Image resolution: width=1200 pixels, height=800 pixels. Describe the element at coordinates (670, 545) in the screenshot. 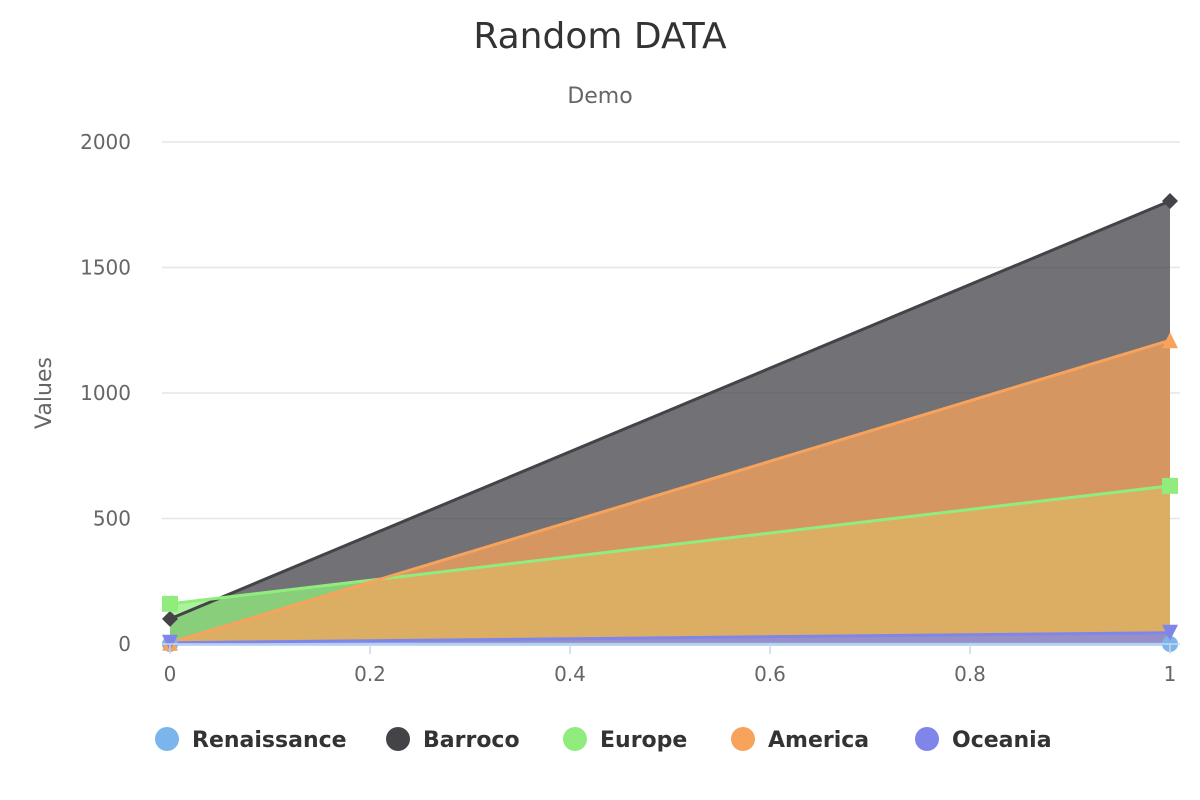

I see `series-line-europe` at that location.